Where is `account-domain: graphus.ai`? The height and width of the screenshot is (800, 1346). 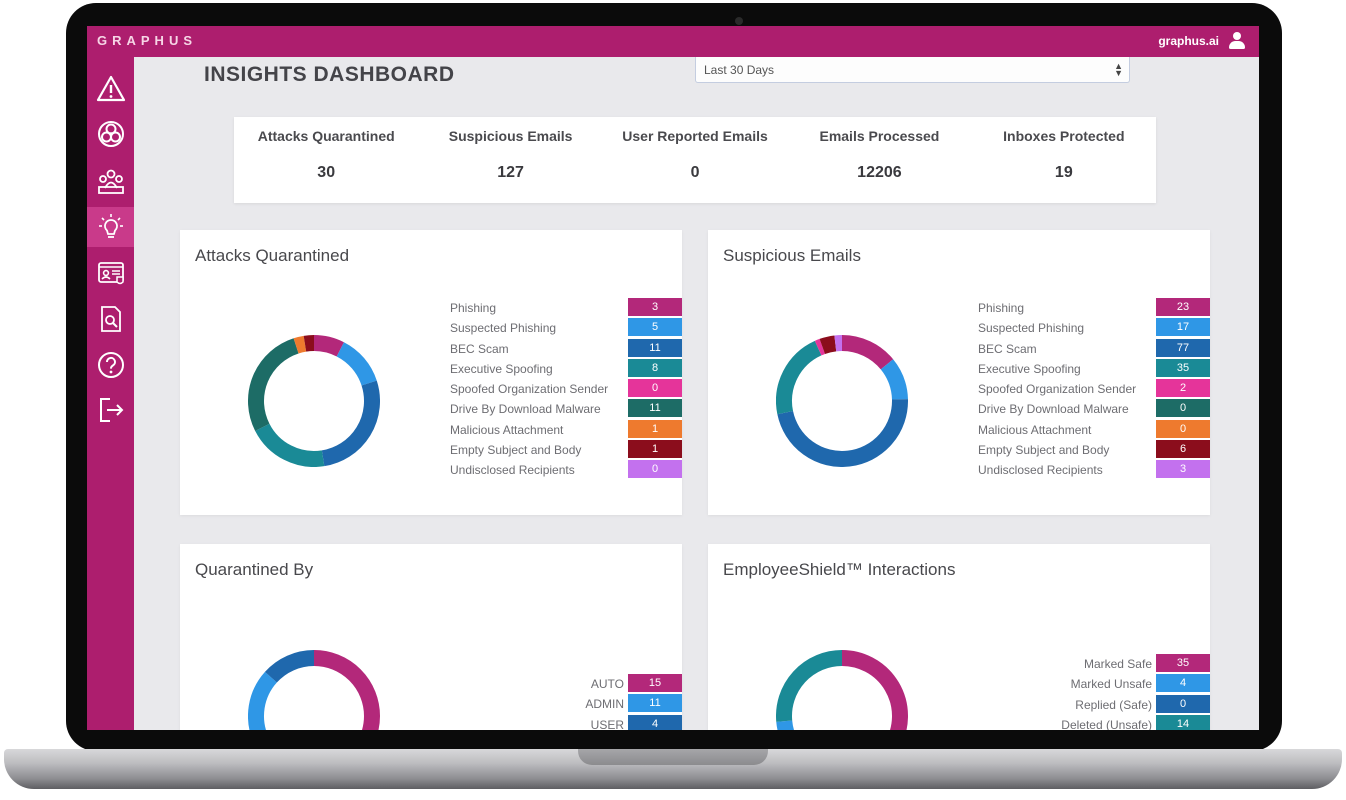 account-domain: graphus.ai is located at coordinates (1188, 41).